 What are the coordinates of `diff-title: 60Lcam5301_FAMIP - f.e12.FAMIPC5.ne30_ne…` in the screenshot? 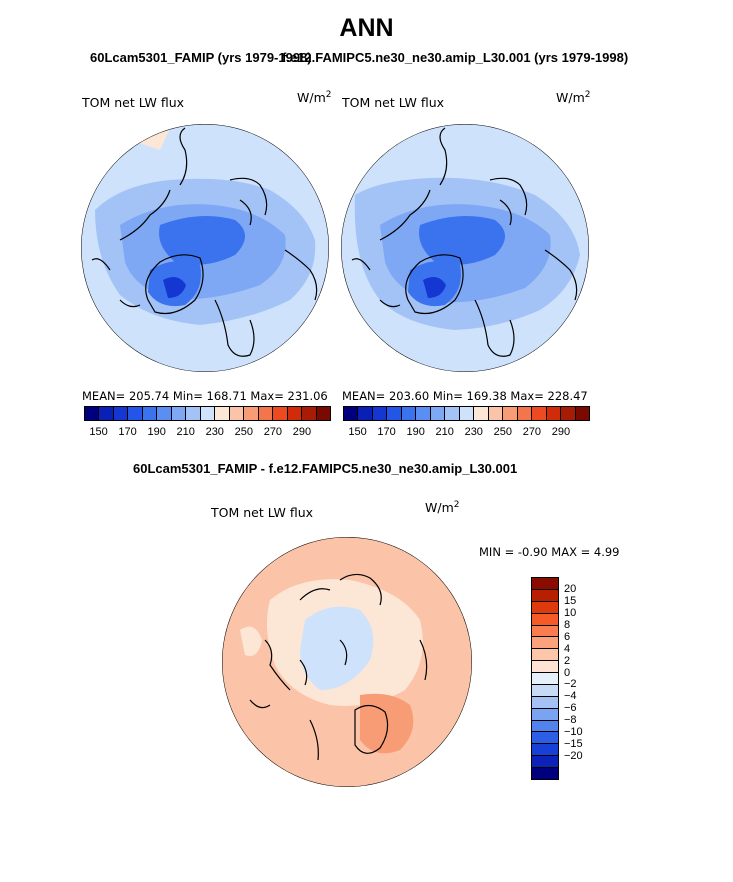 It's located at (325, 468).